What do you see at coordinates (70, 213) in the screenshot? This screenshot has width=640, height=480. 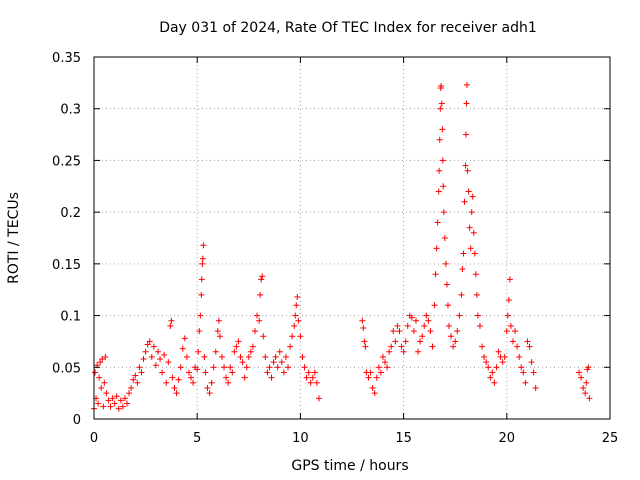 I see `y-tick-label: 0.2` at bounding box center [70, 213].